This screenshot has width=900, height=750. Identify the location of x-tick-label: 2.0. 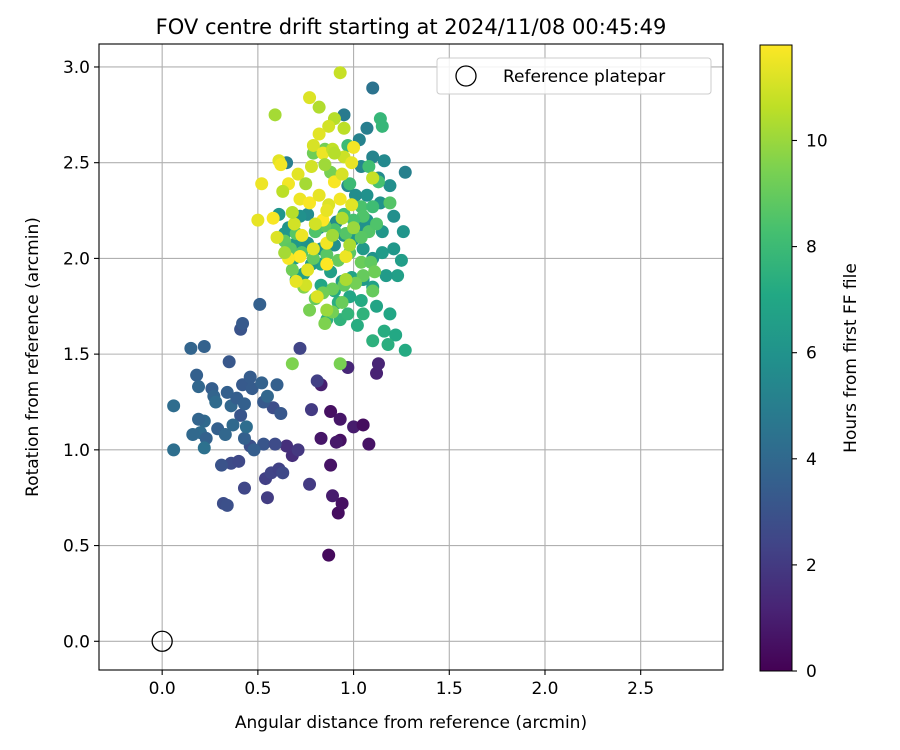
(544, 689).